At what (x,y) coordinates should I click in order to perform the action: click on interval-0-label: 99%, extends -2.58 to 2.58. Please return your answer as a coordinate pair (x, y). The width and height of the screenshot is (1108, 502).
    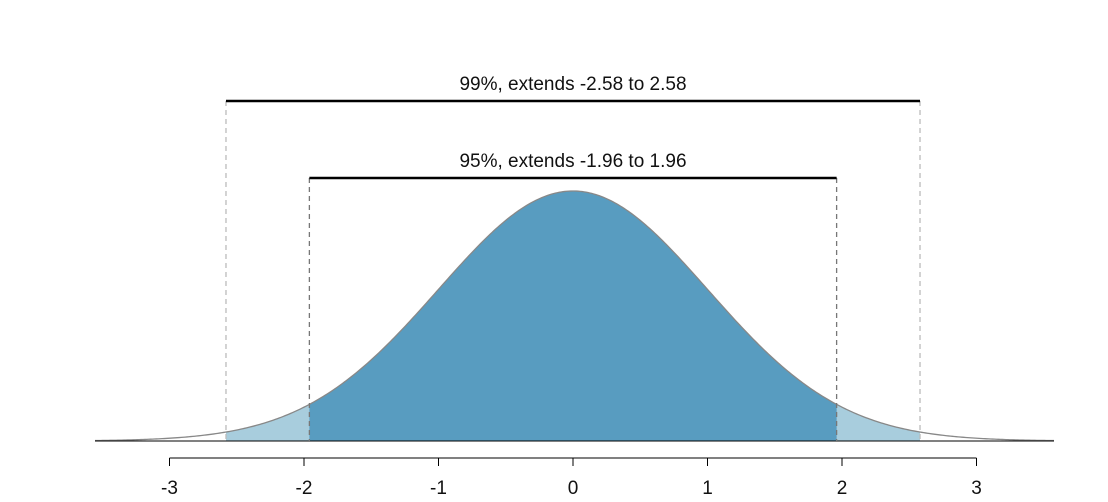
    Looking at the image, I should click on (572, 84).